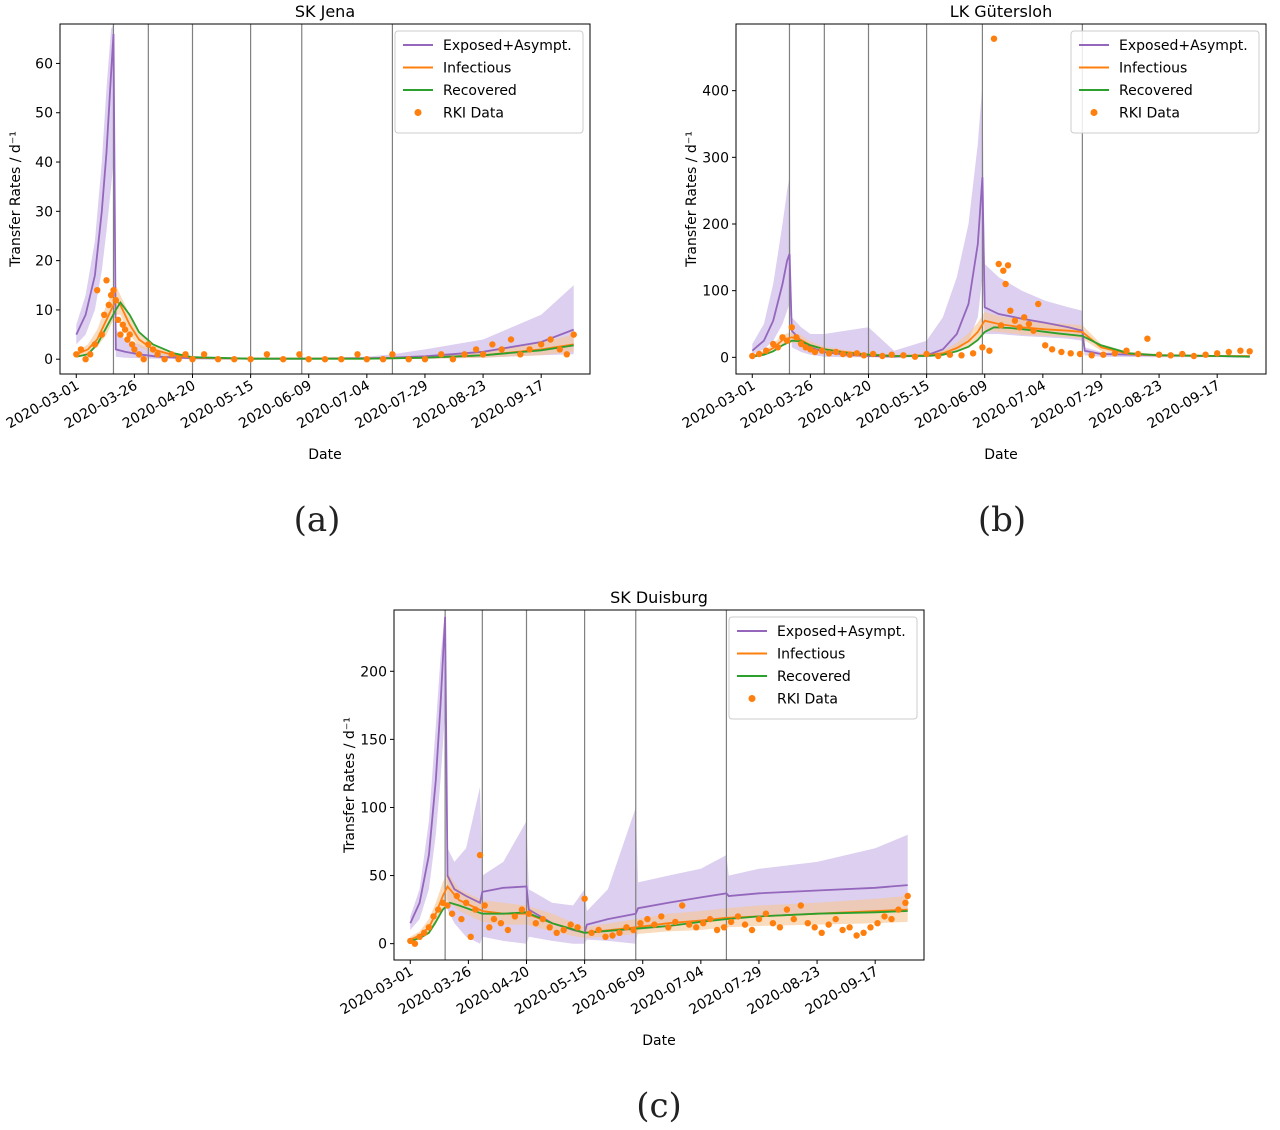 The image size is (1280, 1130). I want to click on axes-frame, so click(659, 785).